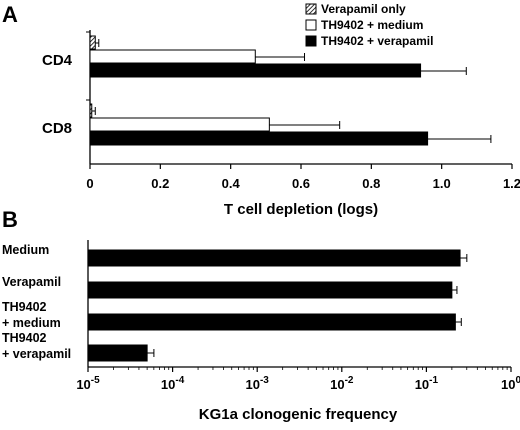 This screenshot has width=520, height=430. Describe the element at coordinates (25, 250) in the screenshot. I see `category-label-medium: Medium` at that location.